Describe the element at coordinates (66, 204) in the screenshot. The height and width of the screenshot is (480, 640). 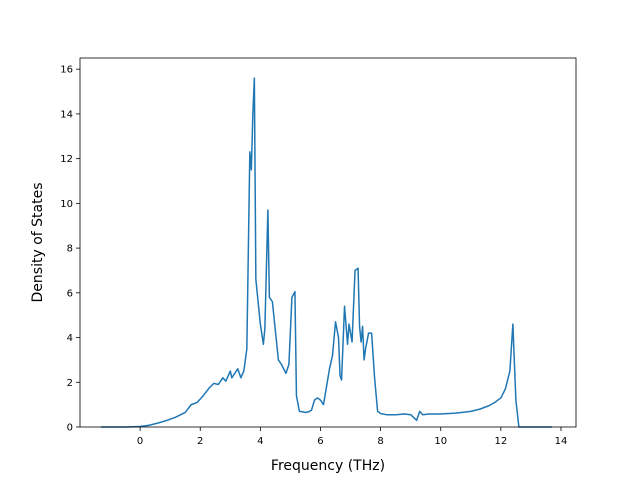
I see `y-tick-label: 10` at that location.